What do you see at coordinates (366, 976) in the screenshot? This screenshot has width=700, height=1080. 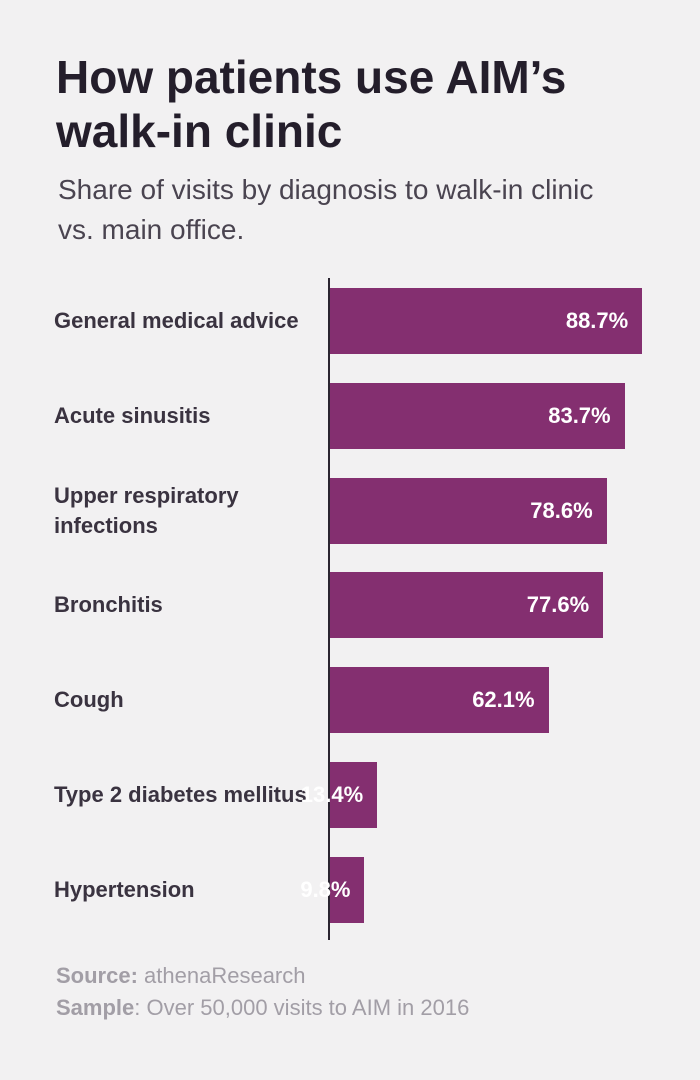 I see `source-line: Source: athenaResearch` at bounding box center [366, 976].